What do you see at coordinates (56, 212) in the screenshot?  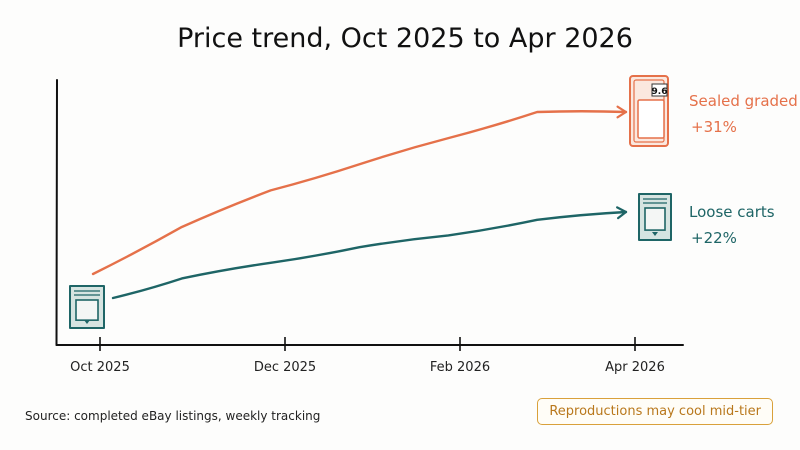 I see `y-axis-line` at bounding box center [56, 212].